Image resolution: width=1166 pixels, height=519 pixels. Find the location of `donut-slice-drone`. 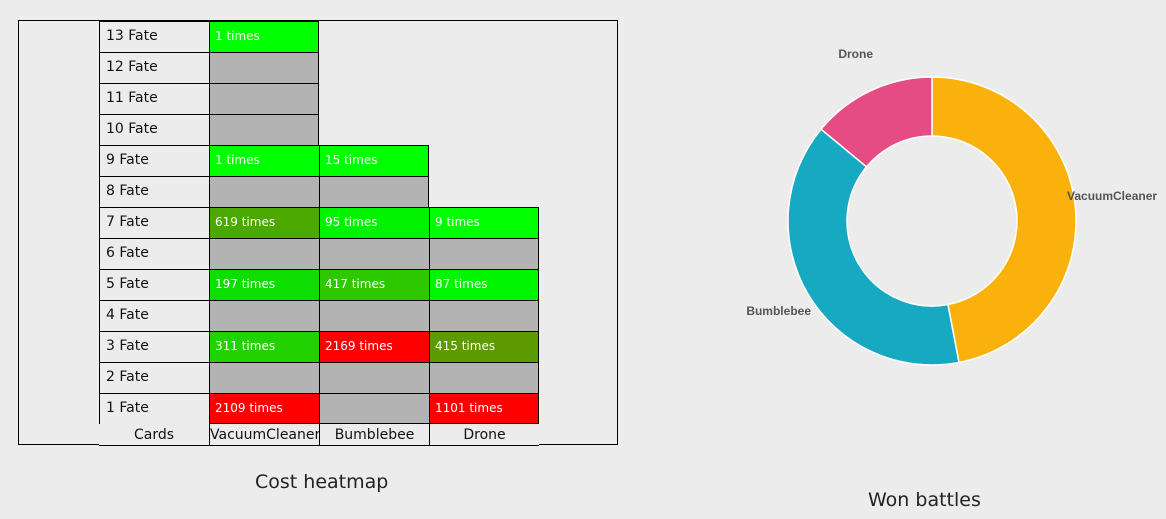

donut-slice-drone is located at coordinates (876, 122).